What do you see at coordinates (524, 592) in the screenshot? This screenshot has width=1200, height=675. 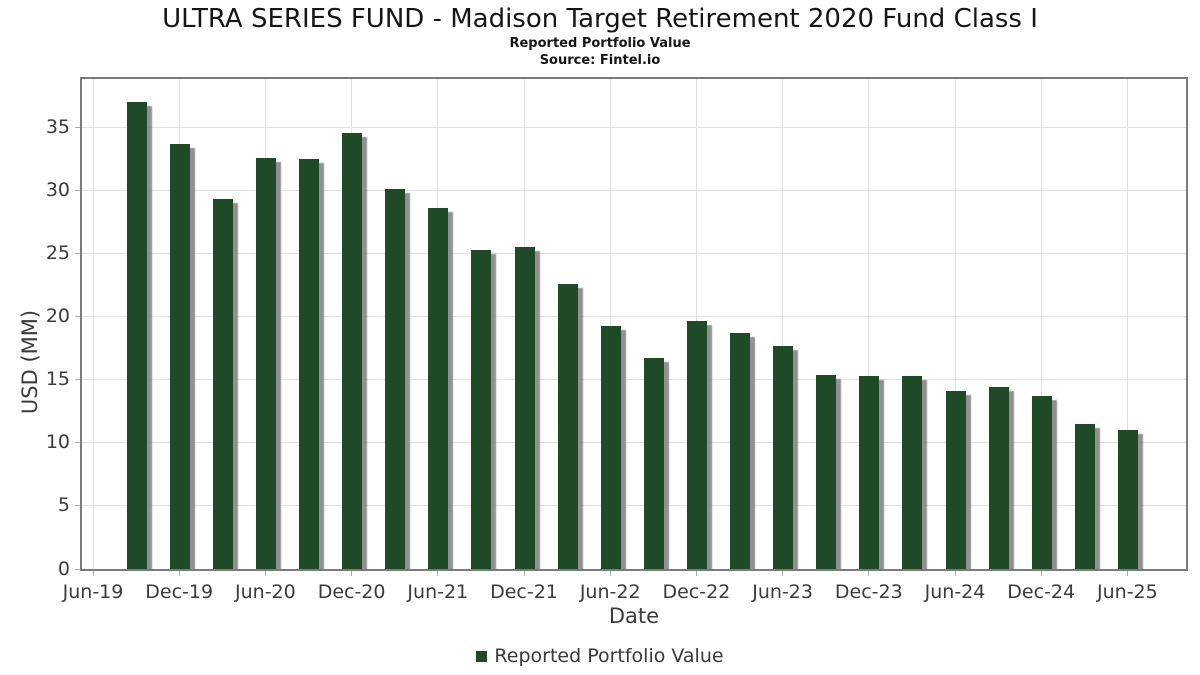 I see `x-axis-tick-label: Dec-21` at bounding box center [524, 592].